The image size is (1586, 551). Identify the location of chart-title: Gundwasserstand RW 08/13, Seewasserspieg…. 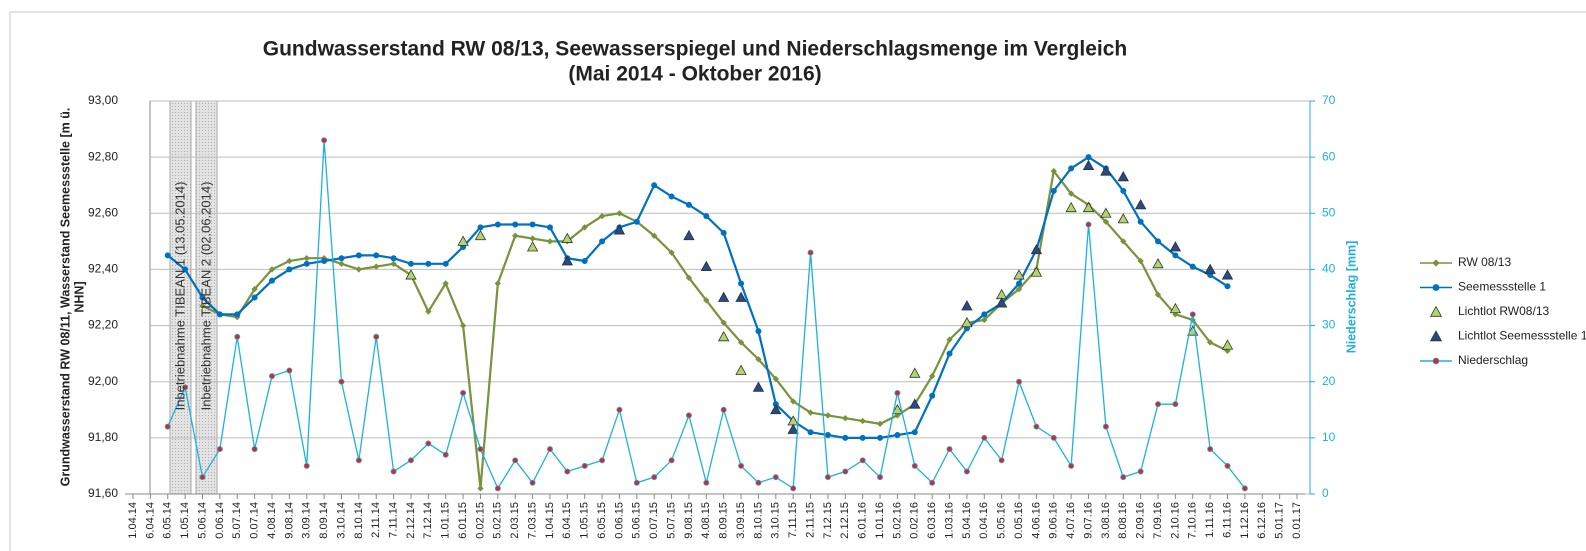
(695, 49).